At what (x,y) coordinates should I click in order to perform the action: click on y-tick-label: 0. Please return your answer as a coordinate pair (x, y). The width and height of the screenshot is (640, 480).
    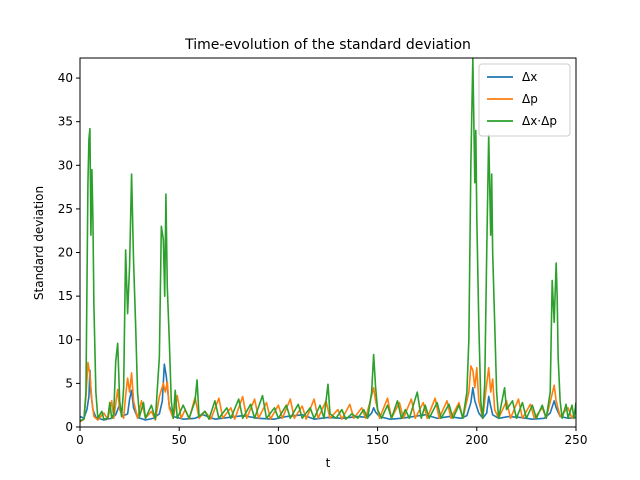
    Looking at the image, I should click on (69, 427).